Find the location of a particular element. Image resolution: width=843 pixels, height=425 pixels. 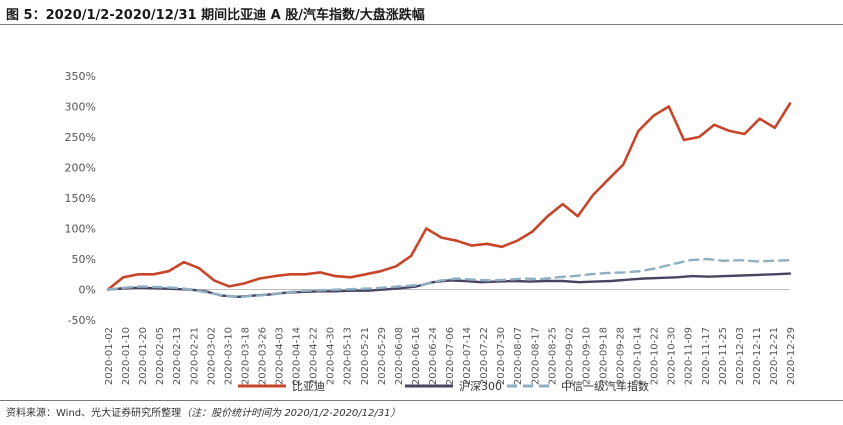

x-tick-label: 2020-09-28 is located at coordinates (621, 356).